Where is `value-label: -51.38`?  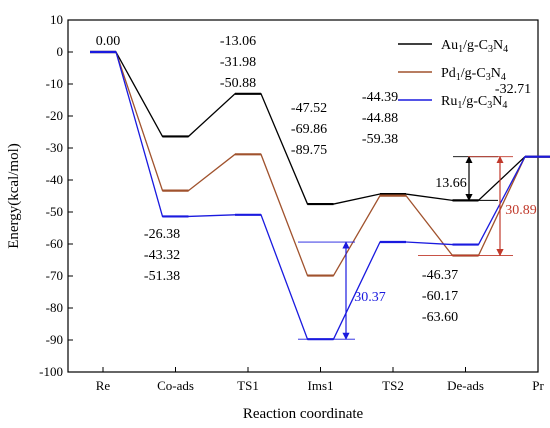 value-label: -51.38 is located at coordinates (162, 276).